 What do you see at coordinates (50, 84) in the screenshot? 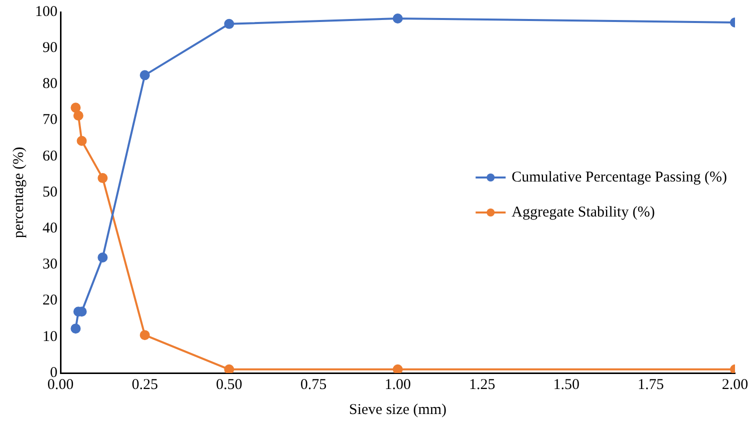
I see `y-tick-label: 80` at bounding box center [50, 84].